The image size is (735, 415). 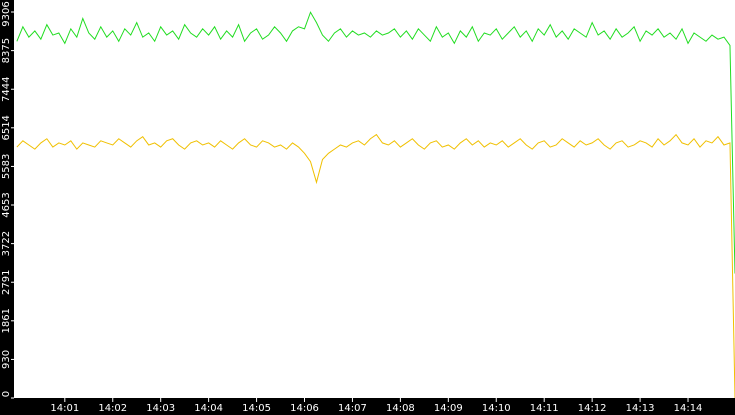 What do you see at coordinates (6, 359) in the screenshot?
I see `y-tick-label: 930` at bounding box center [6, 359].